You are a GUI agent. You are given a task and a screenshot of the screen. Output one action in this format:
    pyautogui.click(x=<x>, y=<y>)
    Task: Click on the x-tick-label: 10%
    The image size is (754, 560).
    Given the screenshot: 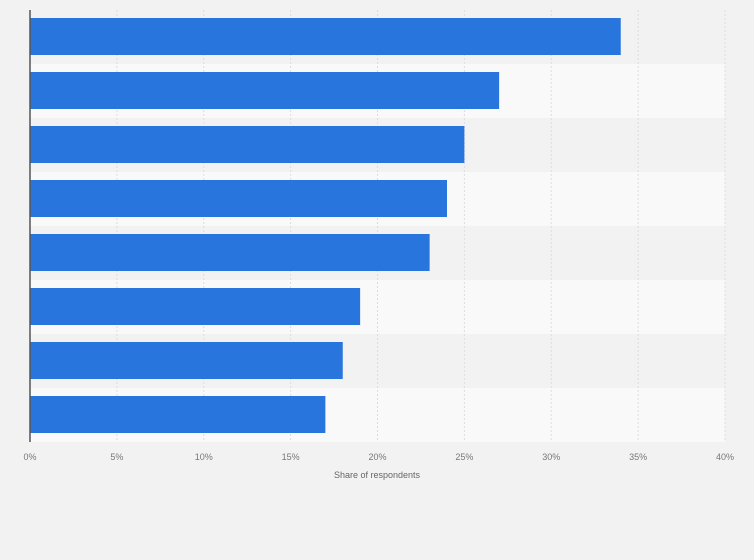 What is the action you would take?
    pyautogui.click(x=204, y=457)
    